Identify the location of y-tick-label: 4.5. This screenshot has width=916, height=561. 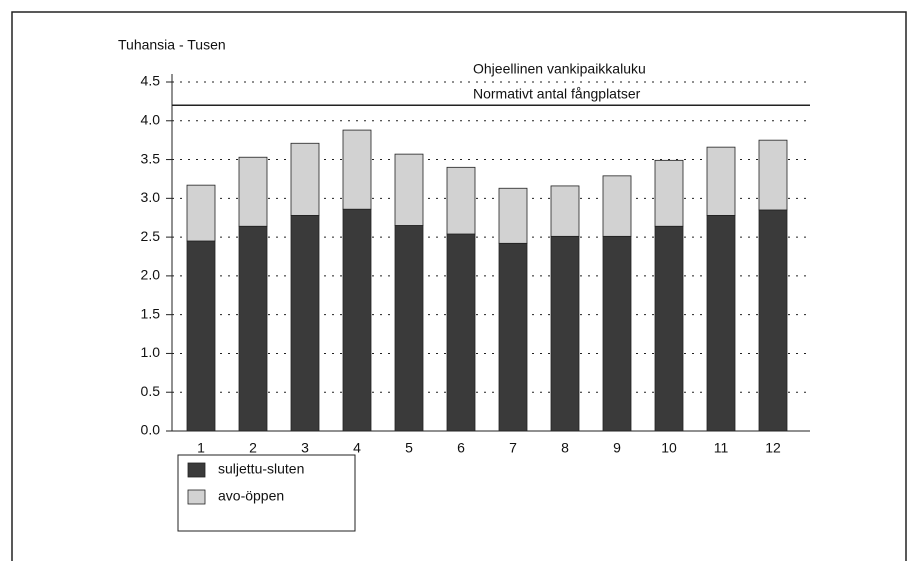
(151, 81).